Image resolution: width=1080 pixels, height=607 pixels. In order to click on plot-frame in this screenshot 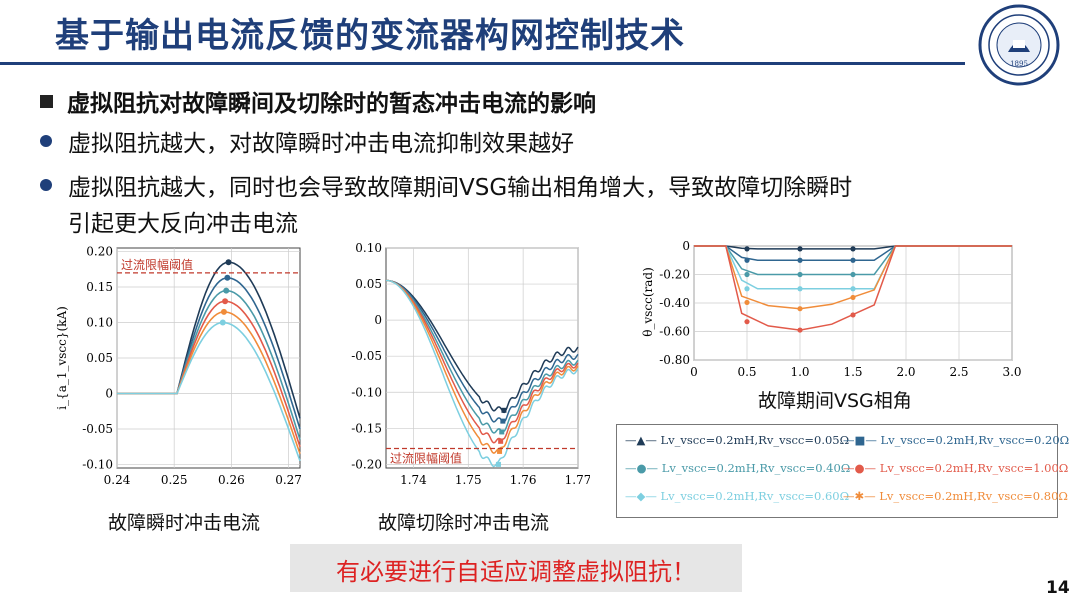, I will do `click(482, 358)`.